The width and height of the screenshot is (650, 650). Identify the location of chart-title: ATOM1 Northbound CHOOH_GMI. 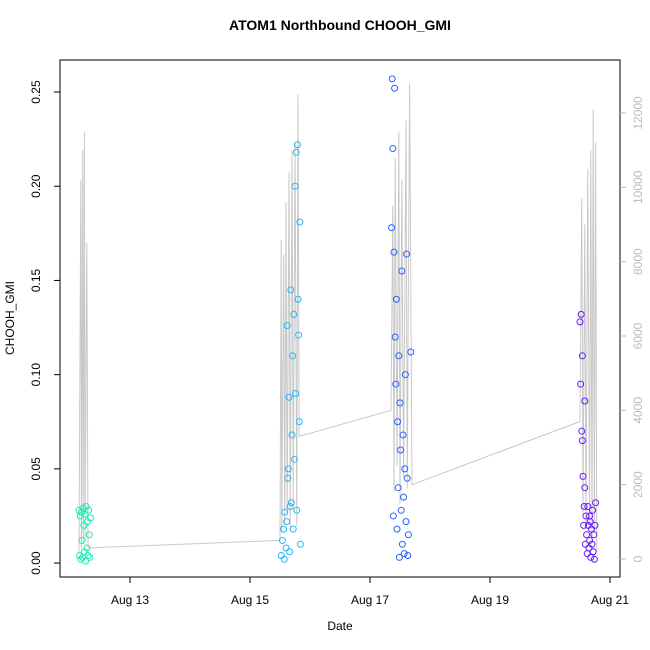
(340, 25).